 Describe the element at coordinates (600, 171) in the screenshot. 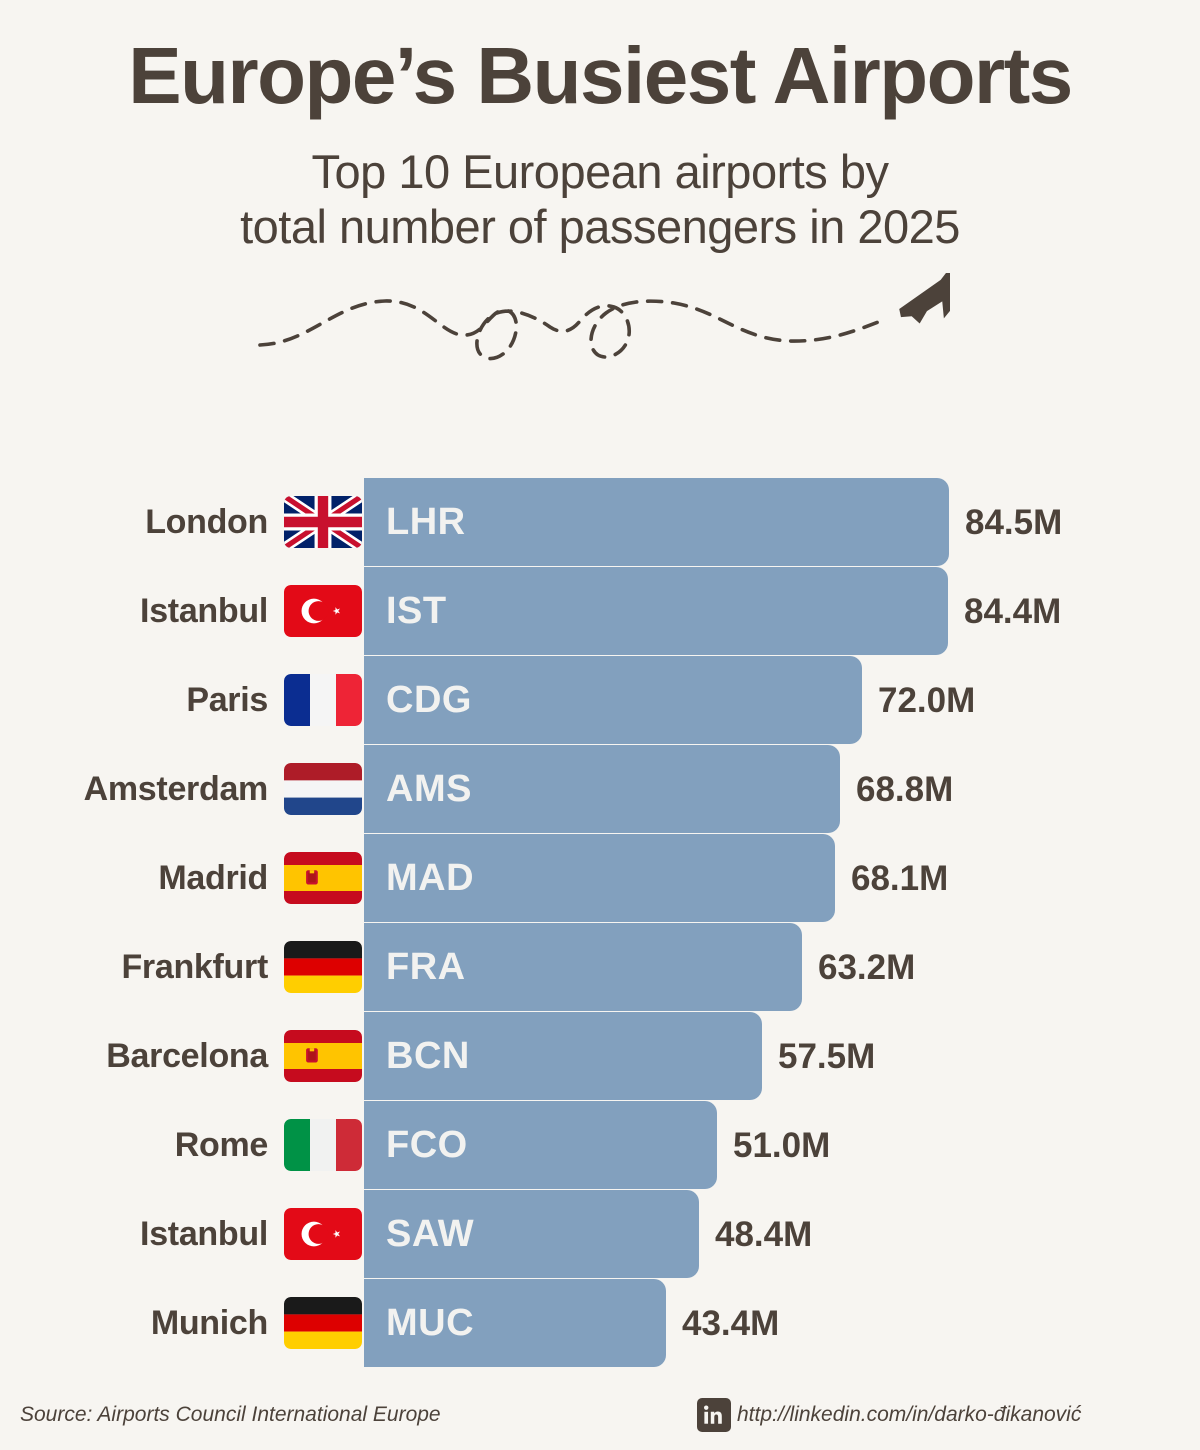

I see `subtitle-line-1: Top 10 European airports by` at that location.